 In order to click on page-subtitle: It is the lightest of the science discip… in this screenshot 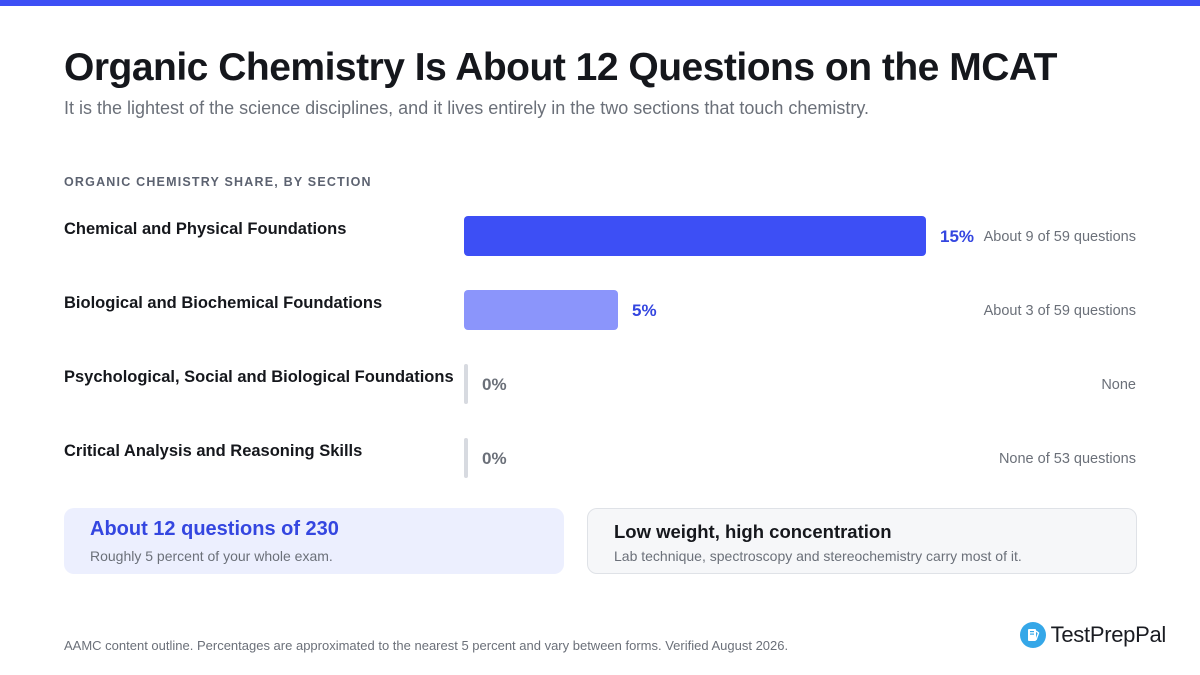, I will do `click(467, 108)`.